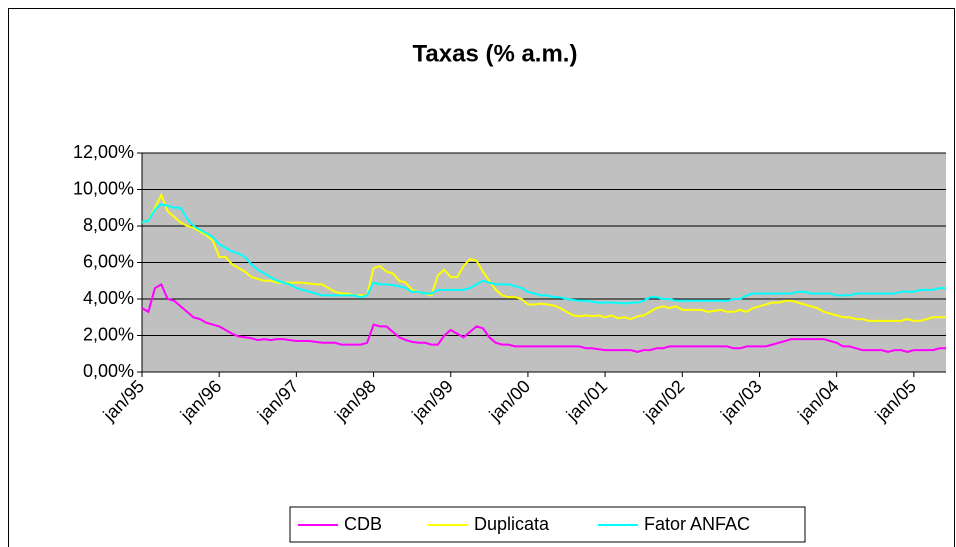  What do you see at coordinates (363, 524) in the screenshot?
I see `legend-label: CDB` at bounding box center [363, 524].